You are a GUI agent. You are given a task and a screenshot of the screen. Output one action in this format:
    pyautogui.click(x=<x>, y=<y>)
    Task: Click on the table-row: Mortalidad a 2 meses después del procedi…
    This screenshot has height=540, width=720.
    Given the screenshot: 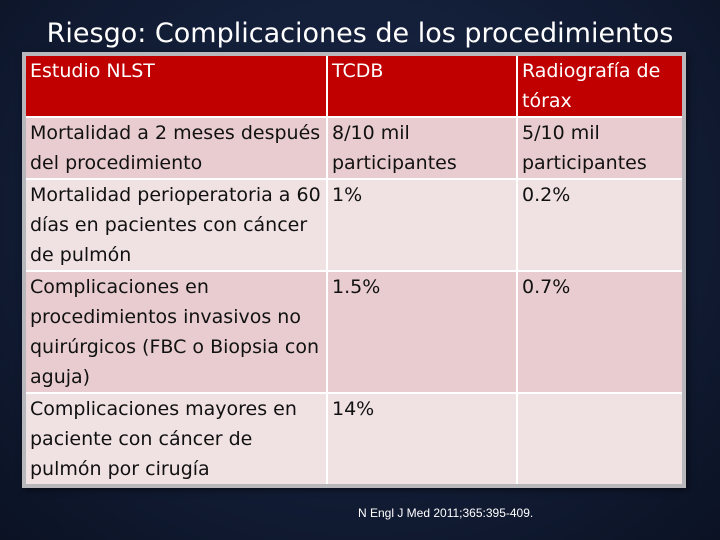 What is the action you would take?
    pyautogui.click(x=354, y=148)
    